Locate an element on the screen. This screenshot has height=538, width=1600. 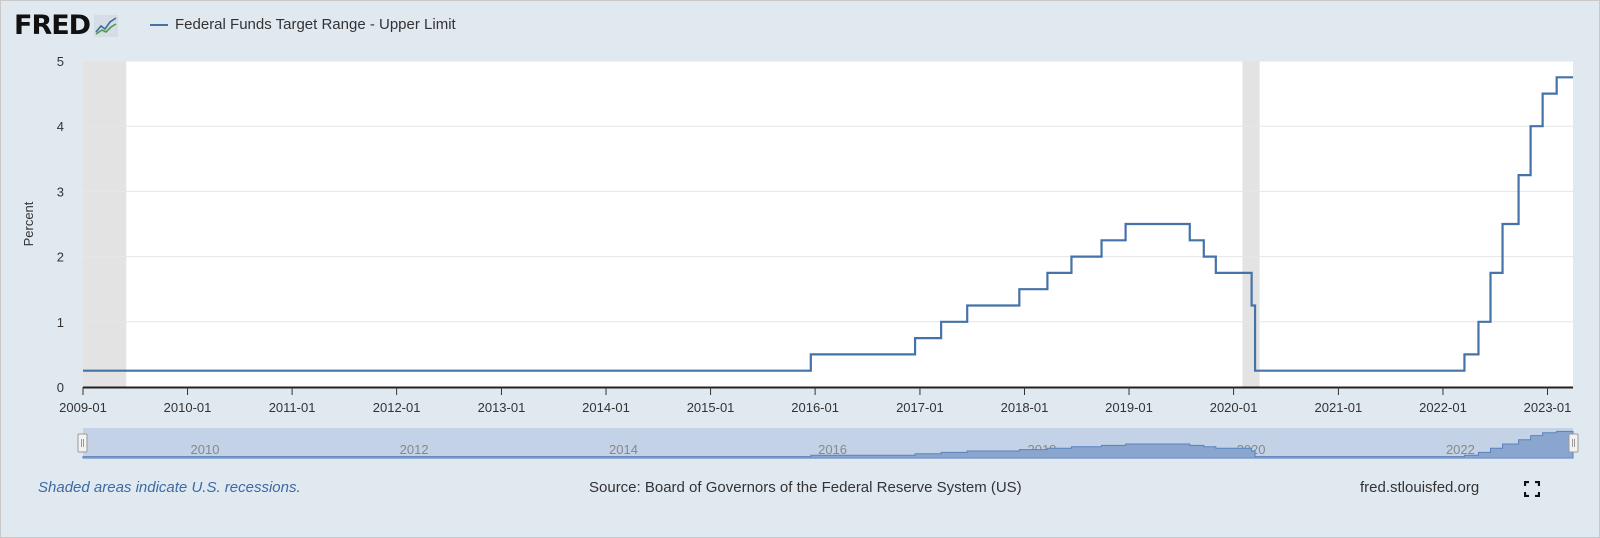
y-tick-label: 2 is located at coordinates (60, 257).